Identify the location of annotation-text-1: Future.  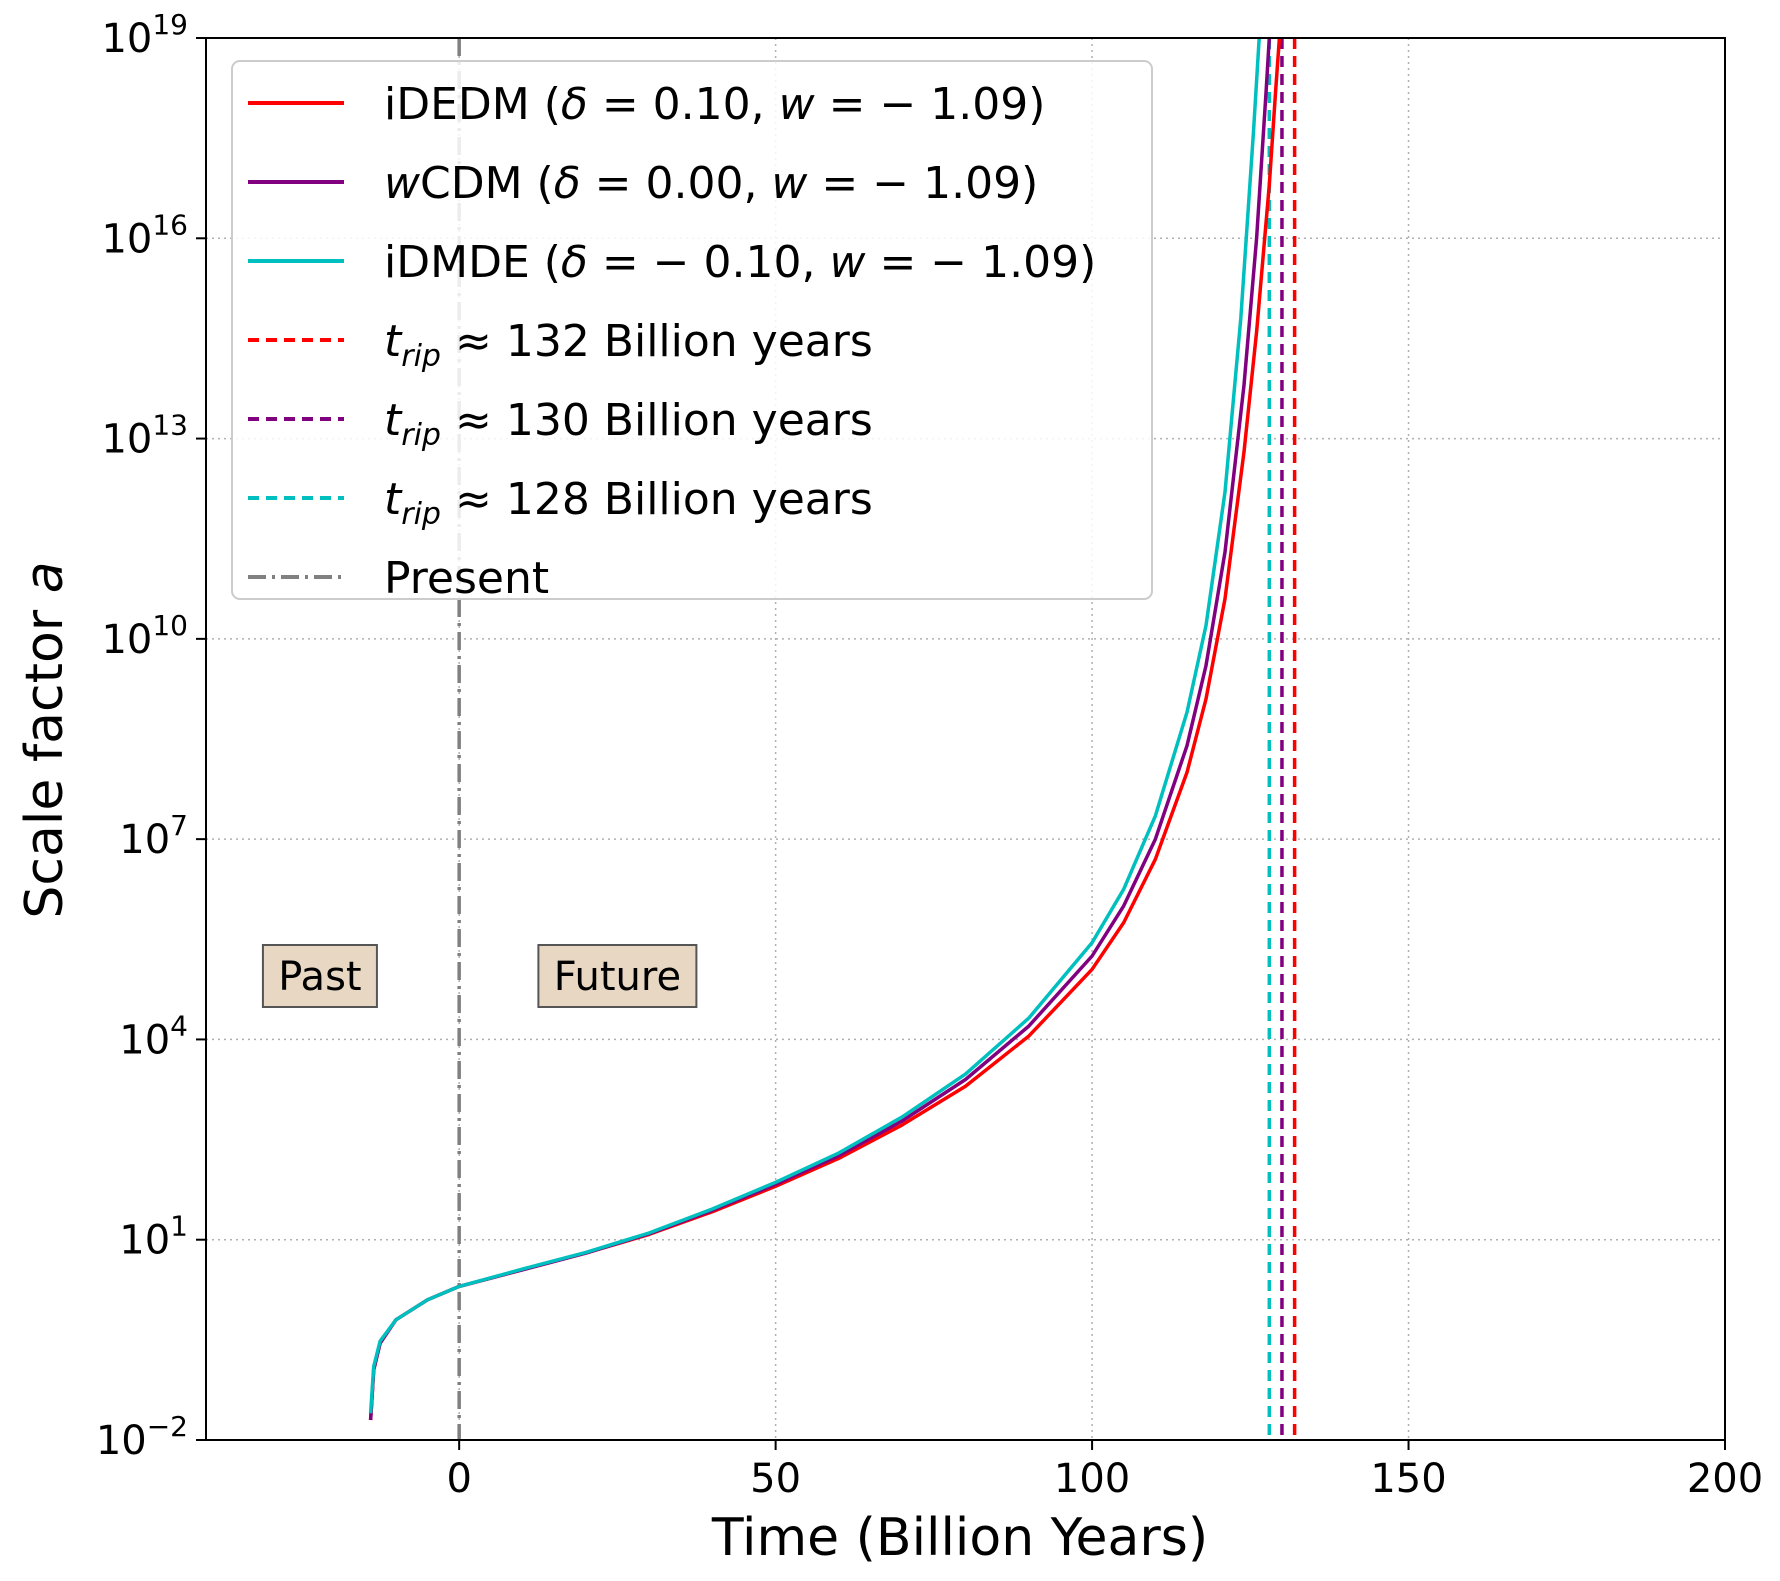
(617, 977).